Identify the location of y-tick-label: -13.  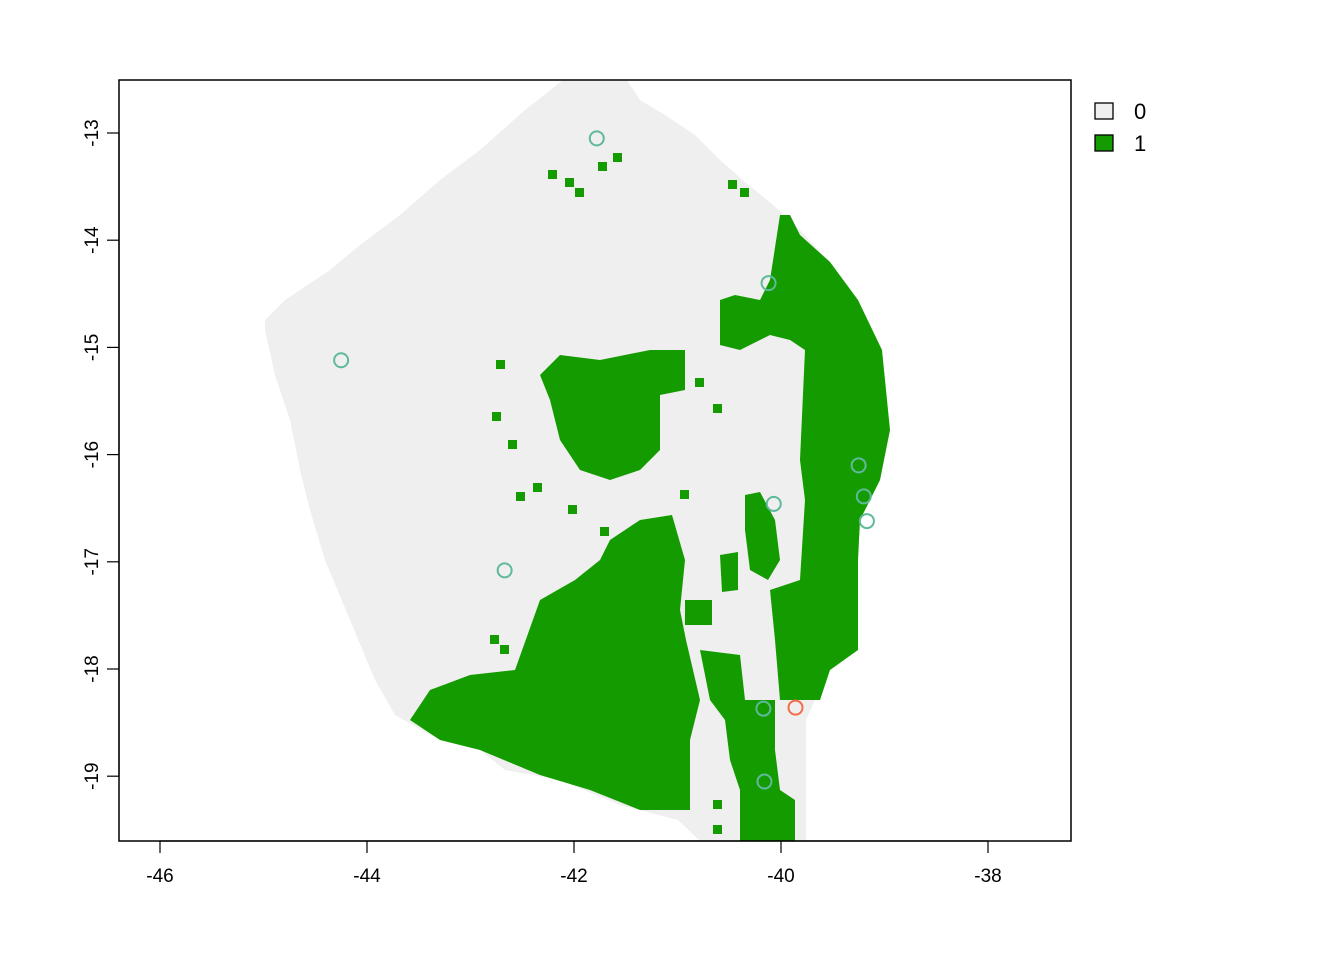
(92, 132).